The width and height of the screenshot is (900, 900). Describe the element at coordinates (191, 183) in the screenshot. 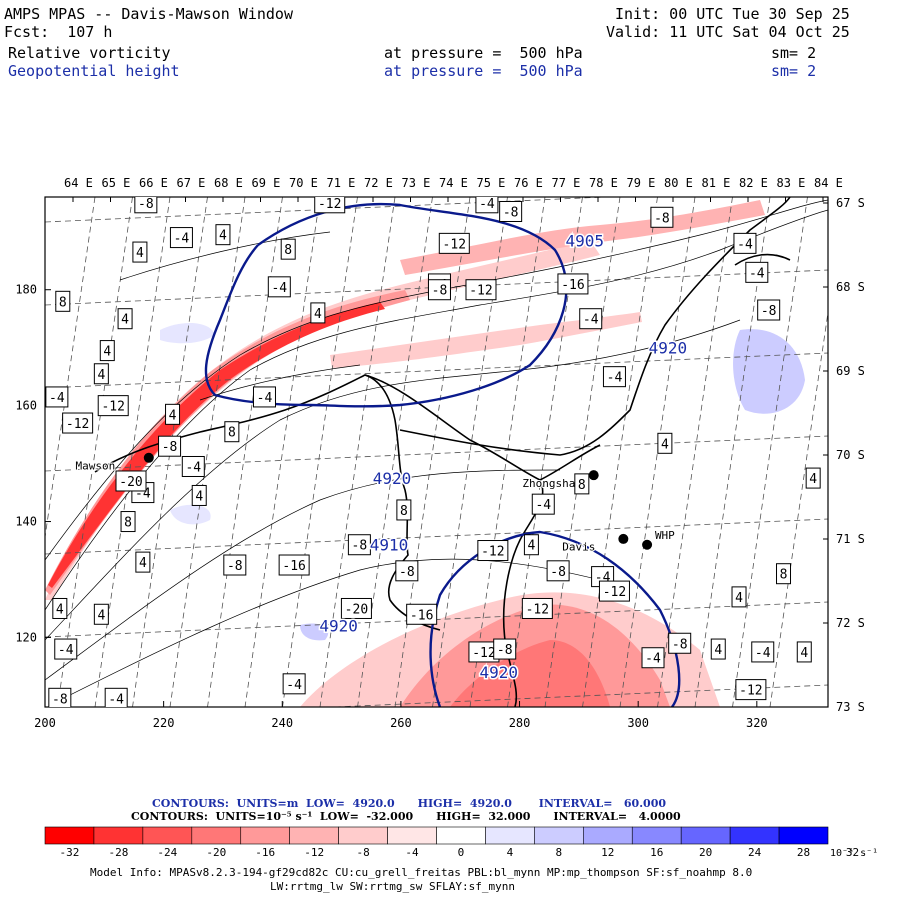

I see `longitude-label: 67 E` at that location.